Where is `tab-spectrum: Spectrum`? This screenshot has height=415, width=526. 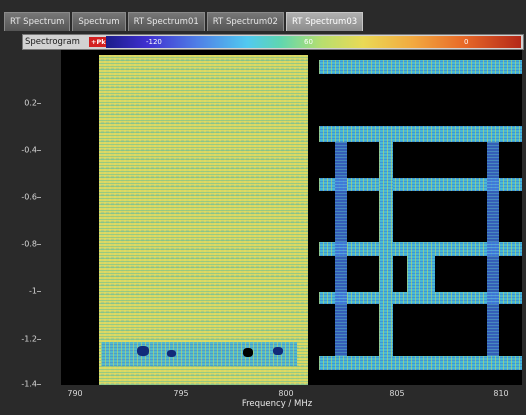
tab-spectrum: Spectrum is located at coordinates (99, 21).